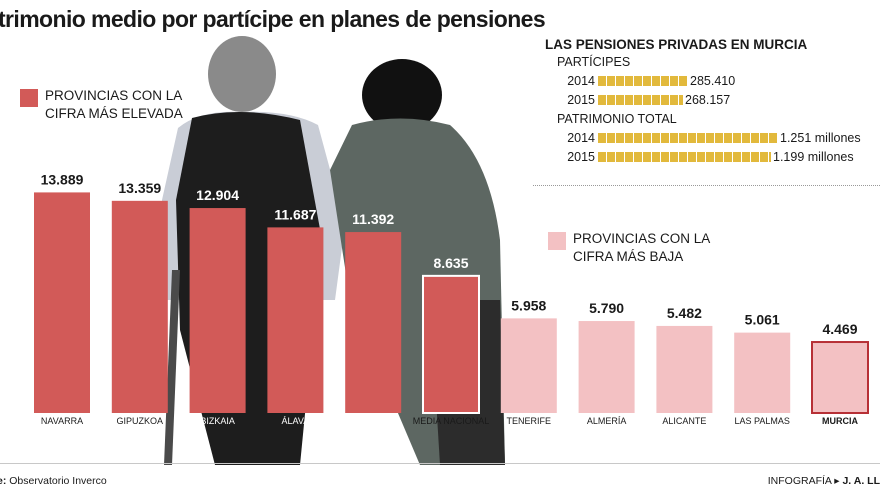  Describe the element at coordinates (451, 421) in the screenshot. I see `category-label: MEDIA NACIONAL` at that location.